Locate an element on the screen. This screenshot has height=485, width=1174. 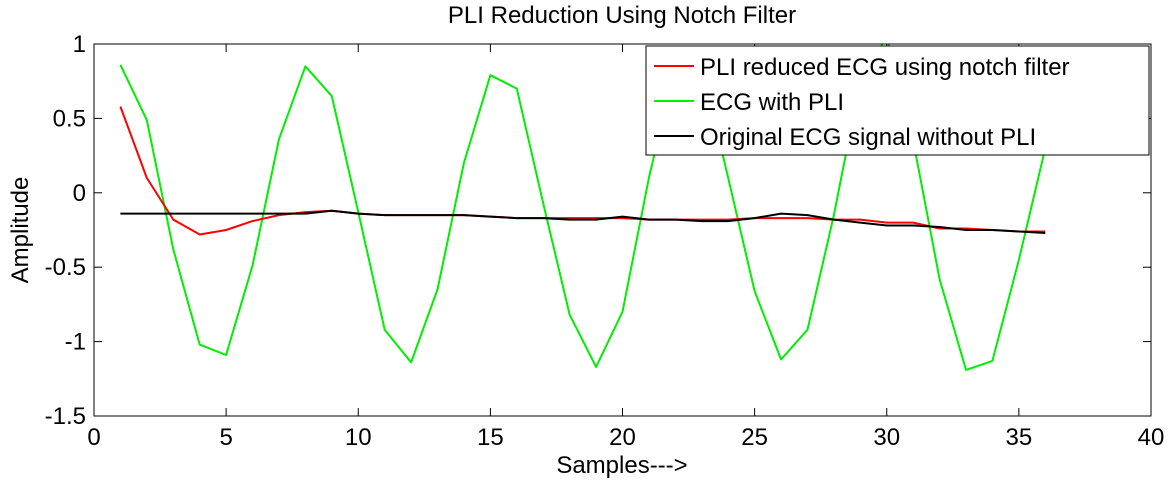
x-tick-label: 10 is located at coordinates (358, 437).